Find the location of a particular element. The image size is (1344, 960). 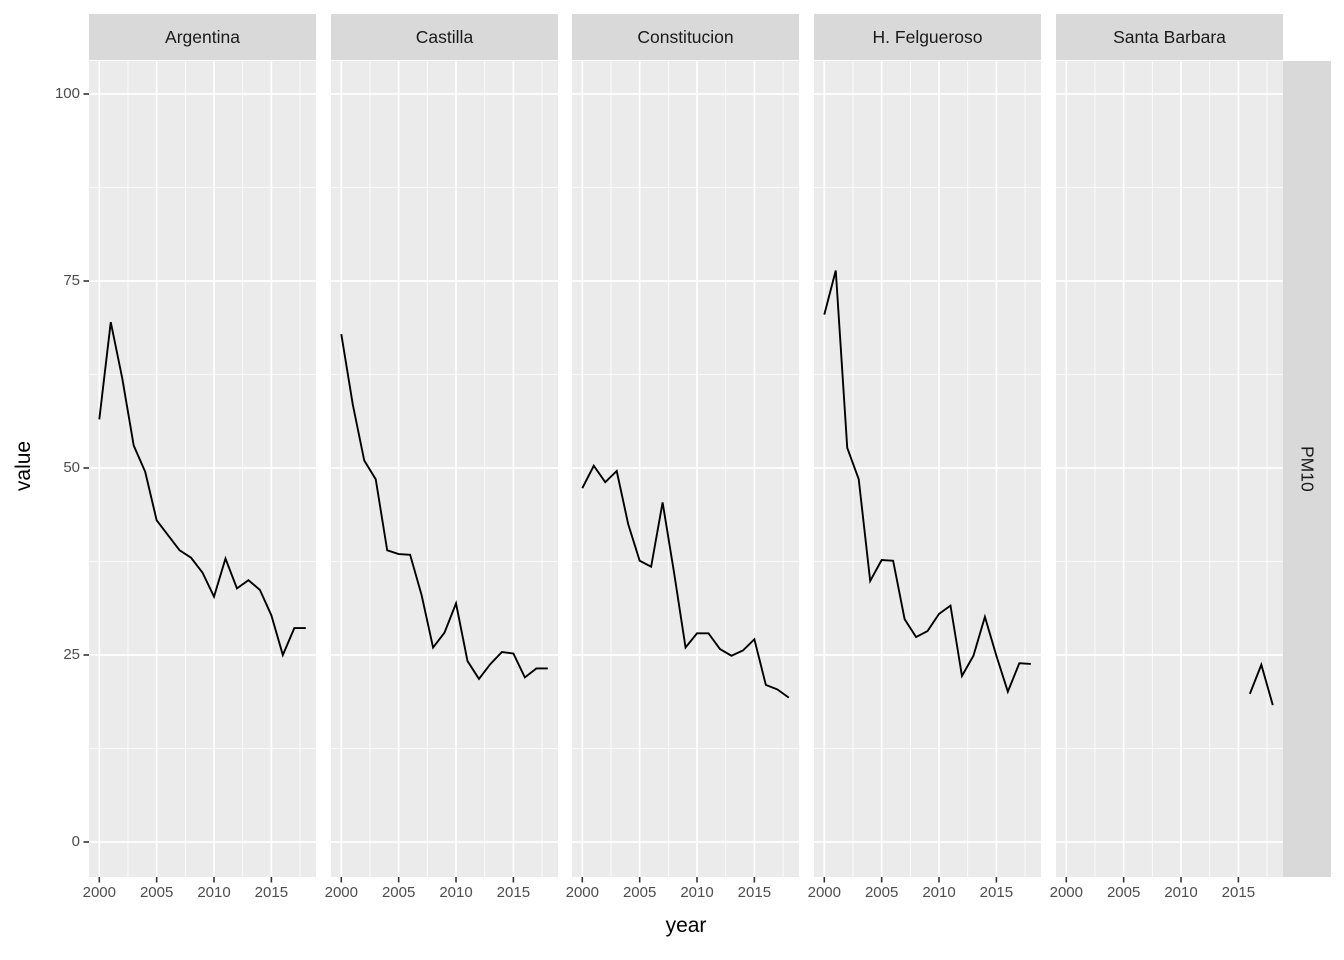

facet-strip-santa-barbara: Santa Barbara is located at coordinates (1169, 37).